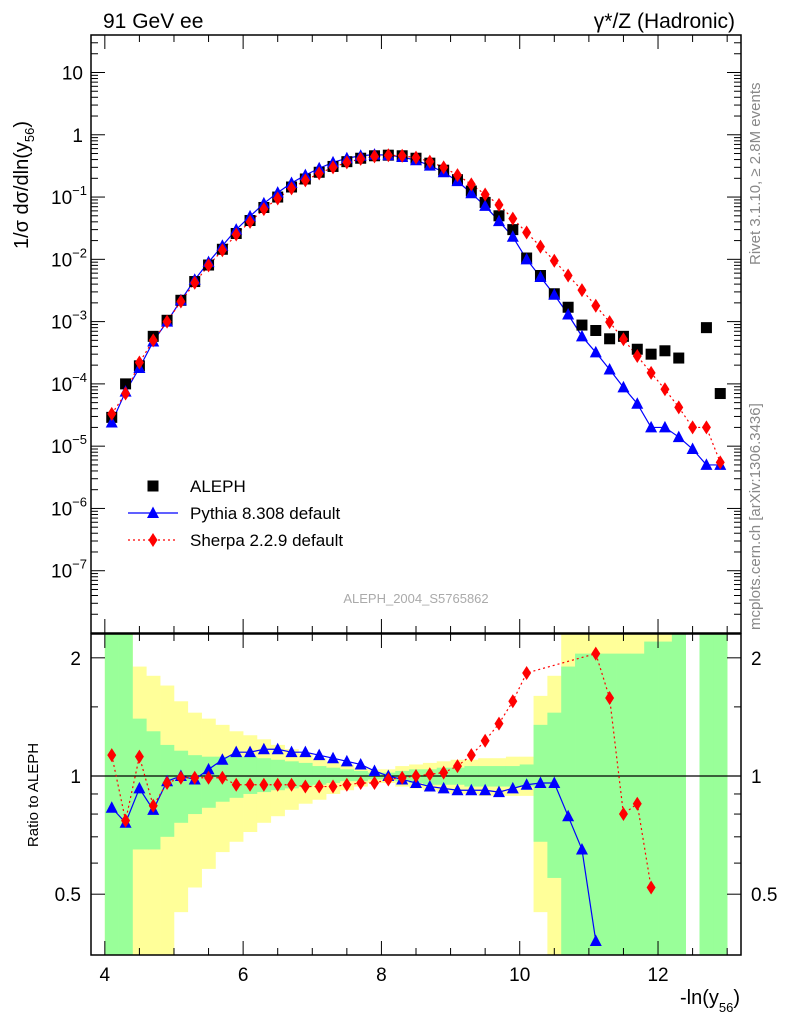  I want to click on ratio-y-tick-label: 2, so click(75, 659).